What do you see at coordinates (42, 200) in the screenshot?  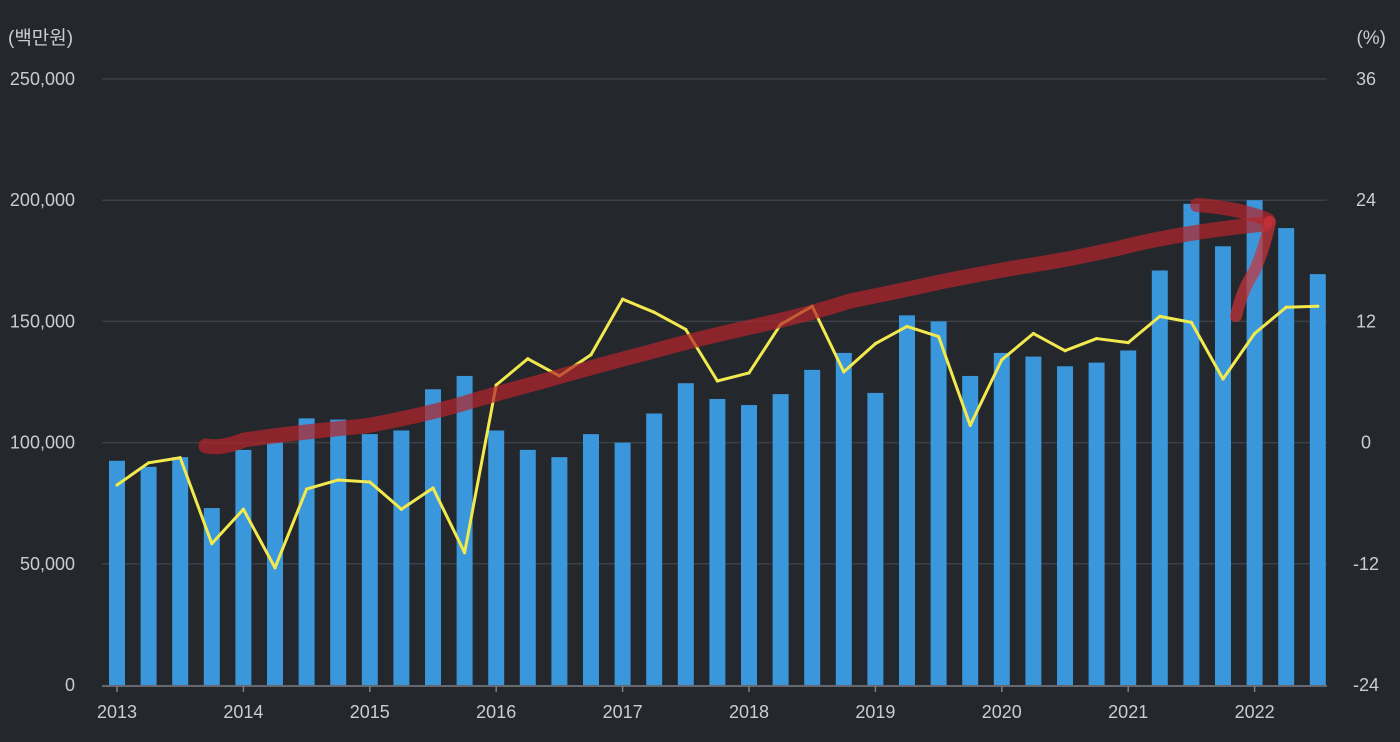 I see `left-tick-label: 200,000` at bounding box center [42, 200].